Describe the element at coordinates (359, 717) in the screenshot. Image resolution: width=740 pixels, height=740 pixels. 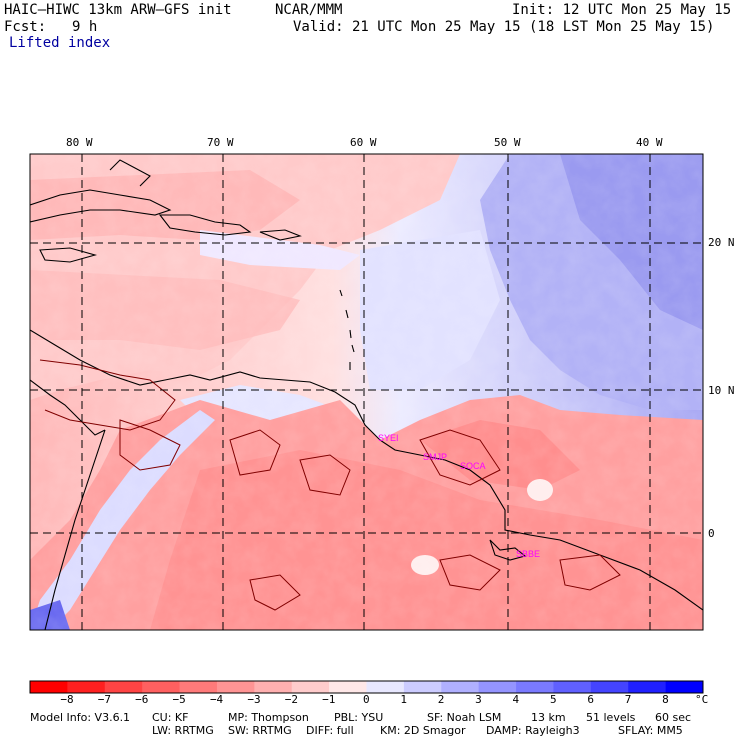
I see `pbl-scheme: PBL: YSU` at that location.